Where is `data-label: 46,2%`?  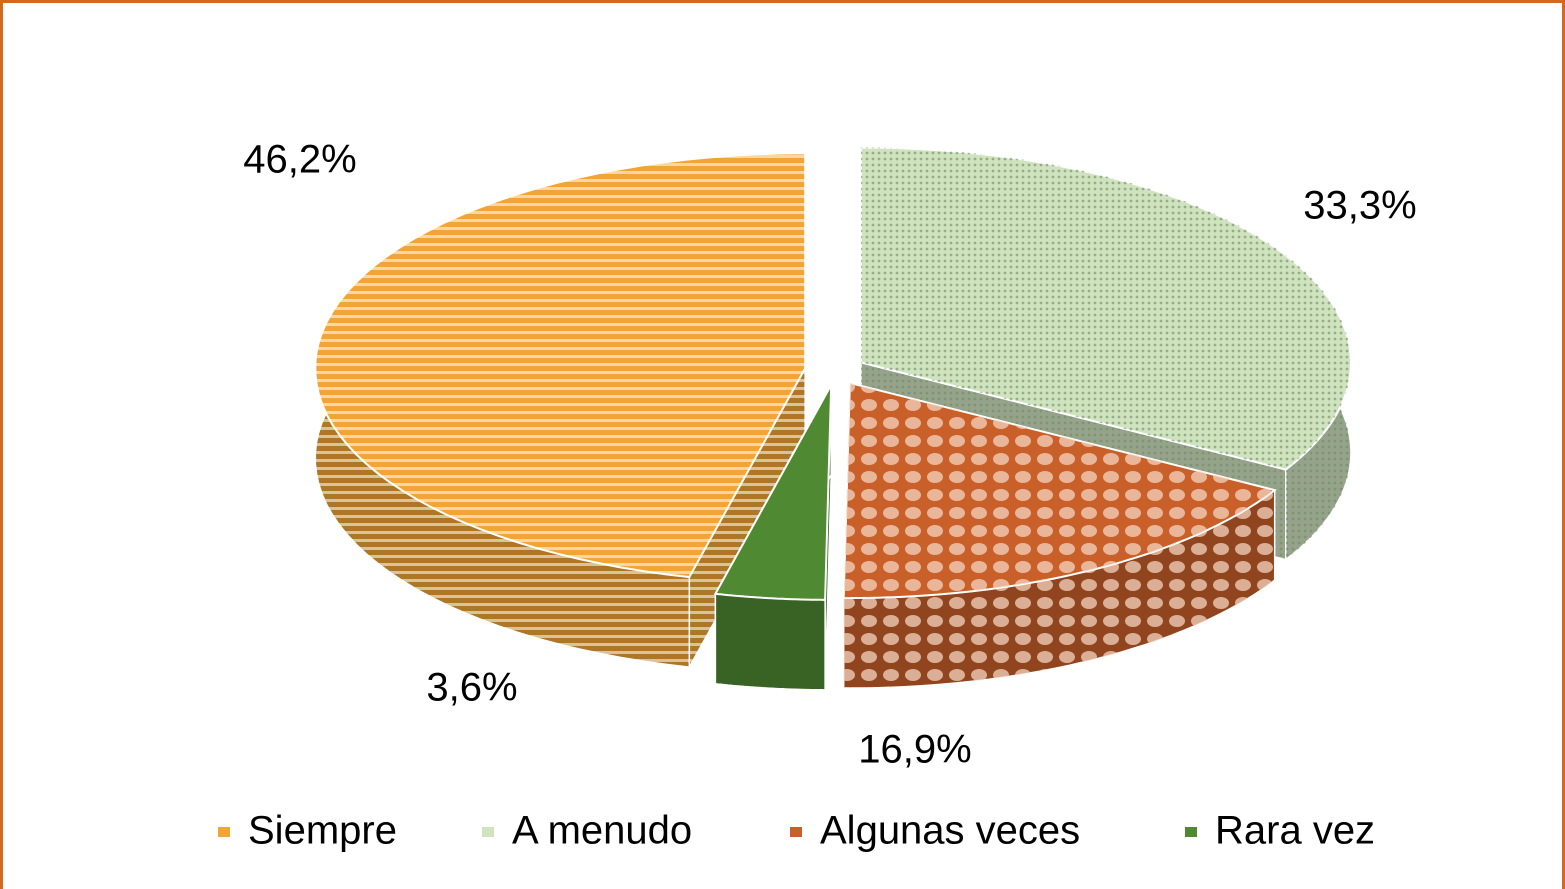
data-label: 46,2% is located at coordinates (299, 160).